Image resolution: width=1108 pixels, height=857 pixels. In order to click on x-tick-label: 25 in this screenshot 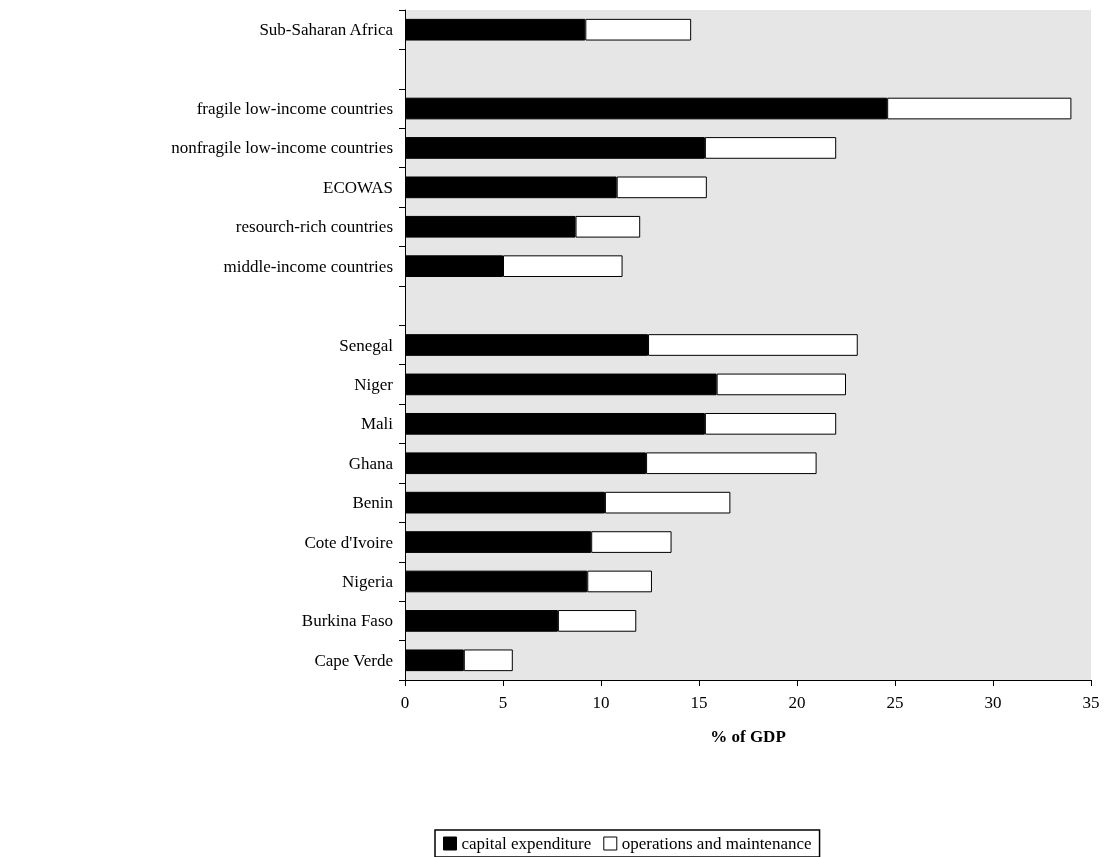, I will do `click(895, 702)`.